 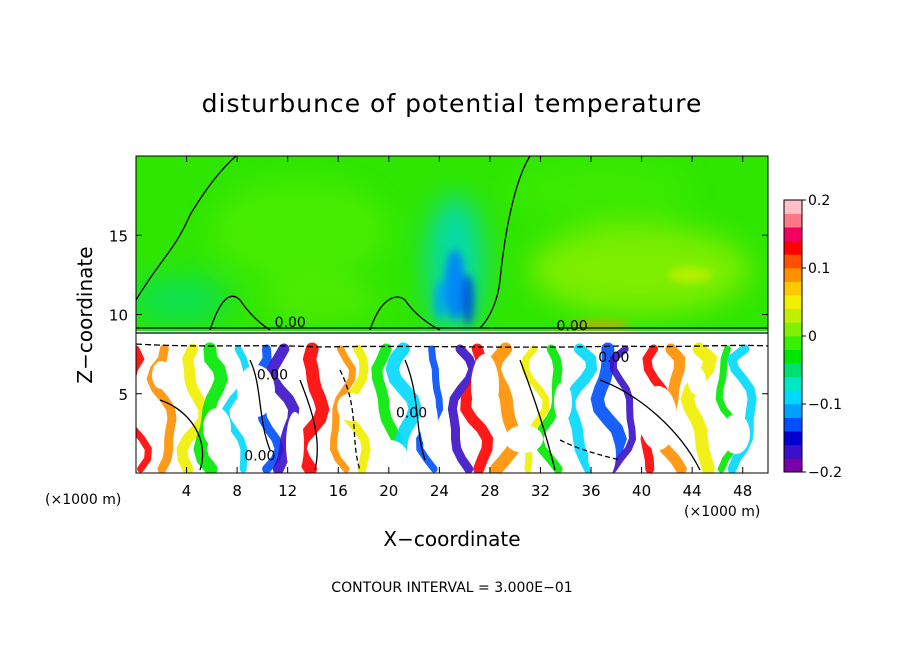 What do you see at coordinates (825, 473) in the screenshot?
I see `colorbar-tick-label: −0.2` at bounding box center [825, 473].